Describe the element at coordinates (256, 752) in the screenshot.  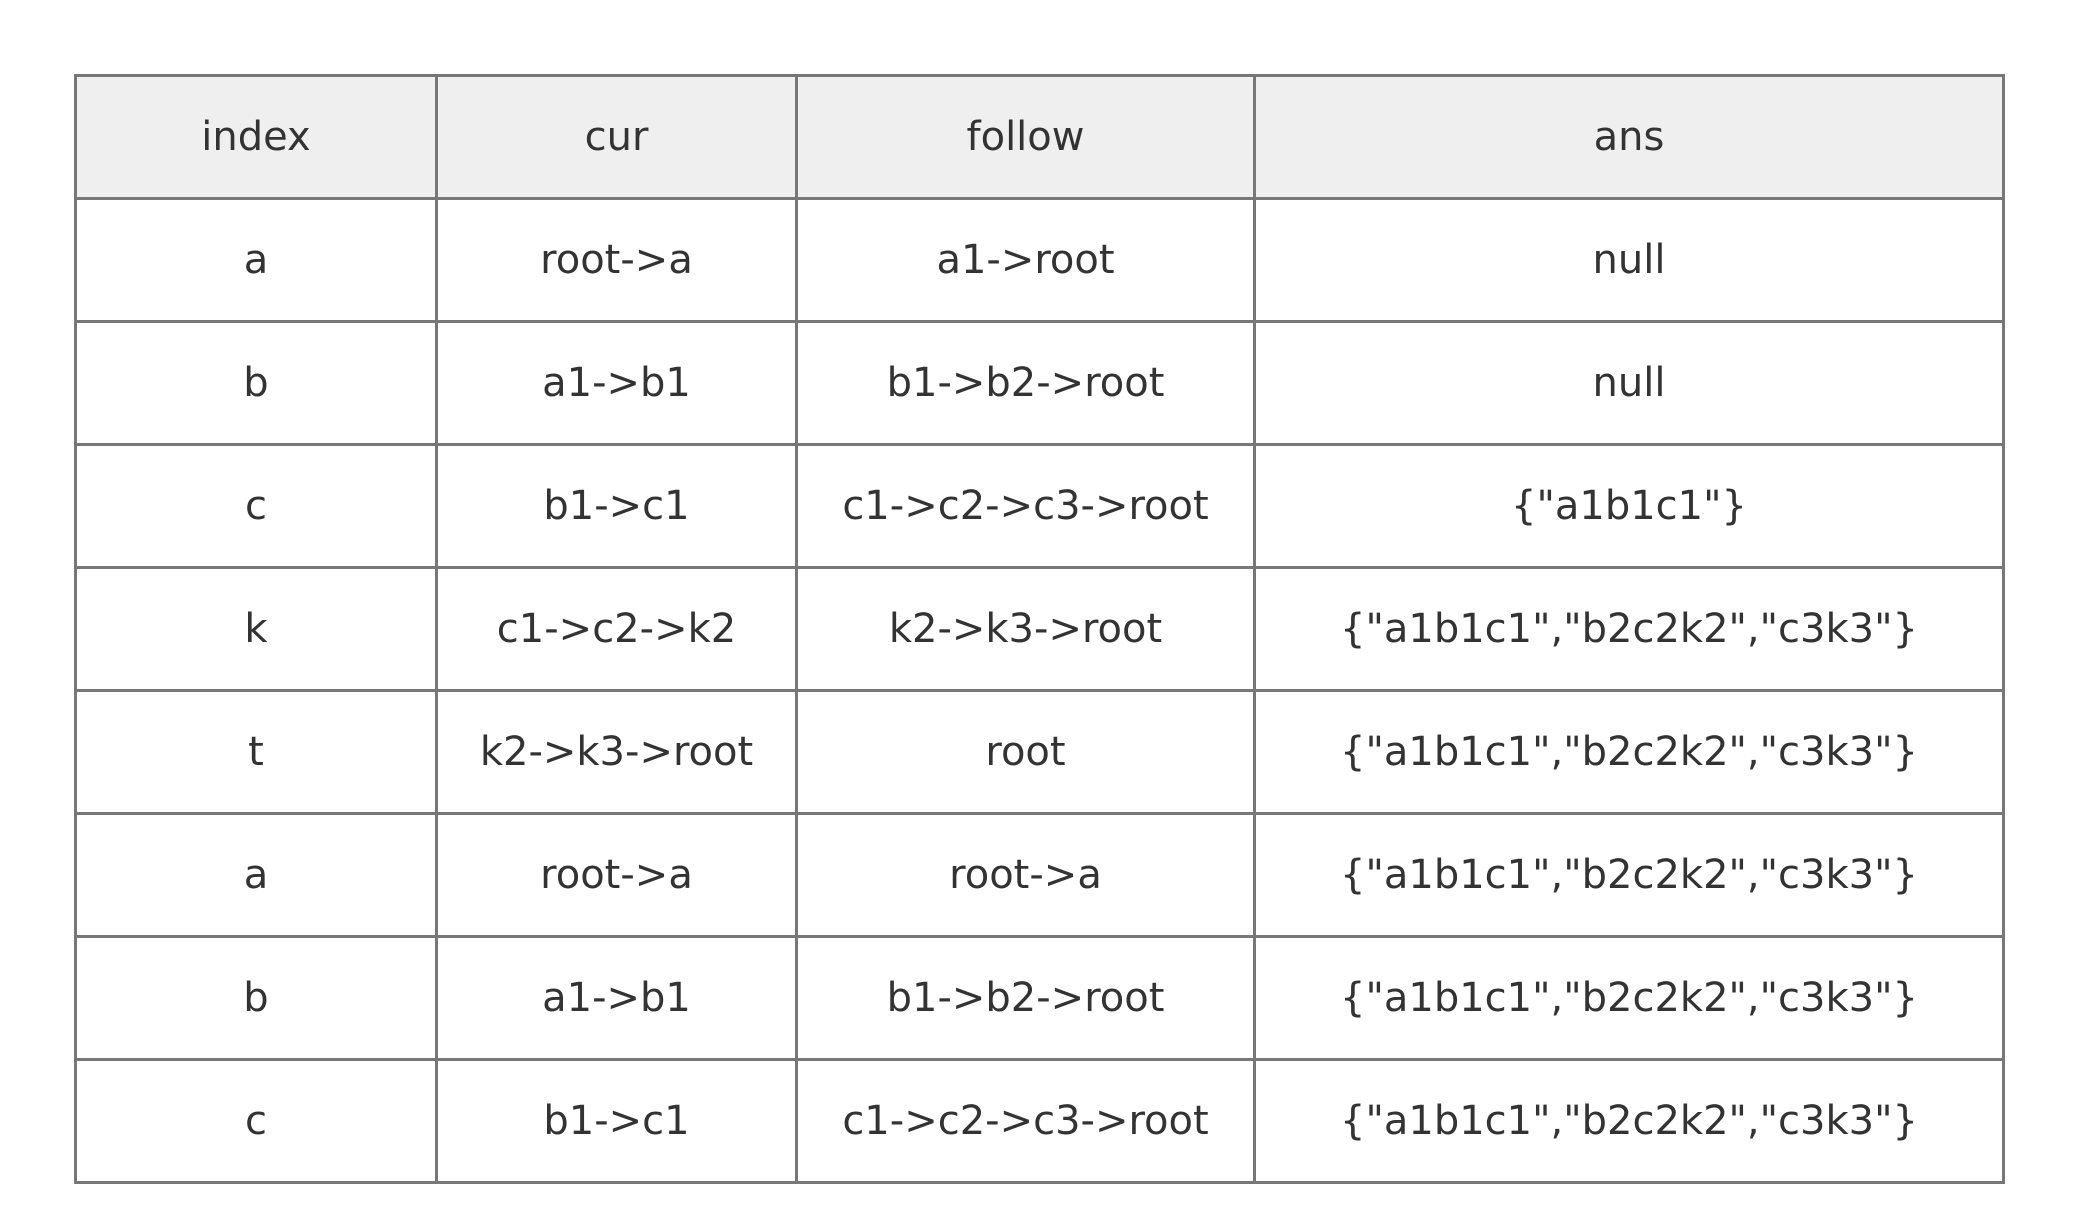
I see `index-cell: t` at that location.